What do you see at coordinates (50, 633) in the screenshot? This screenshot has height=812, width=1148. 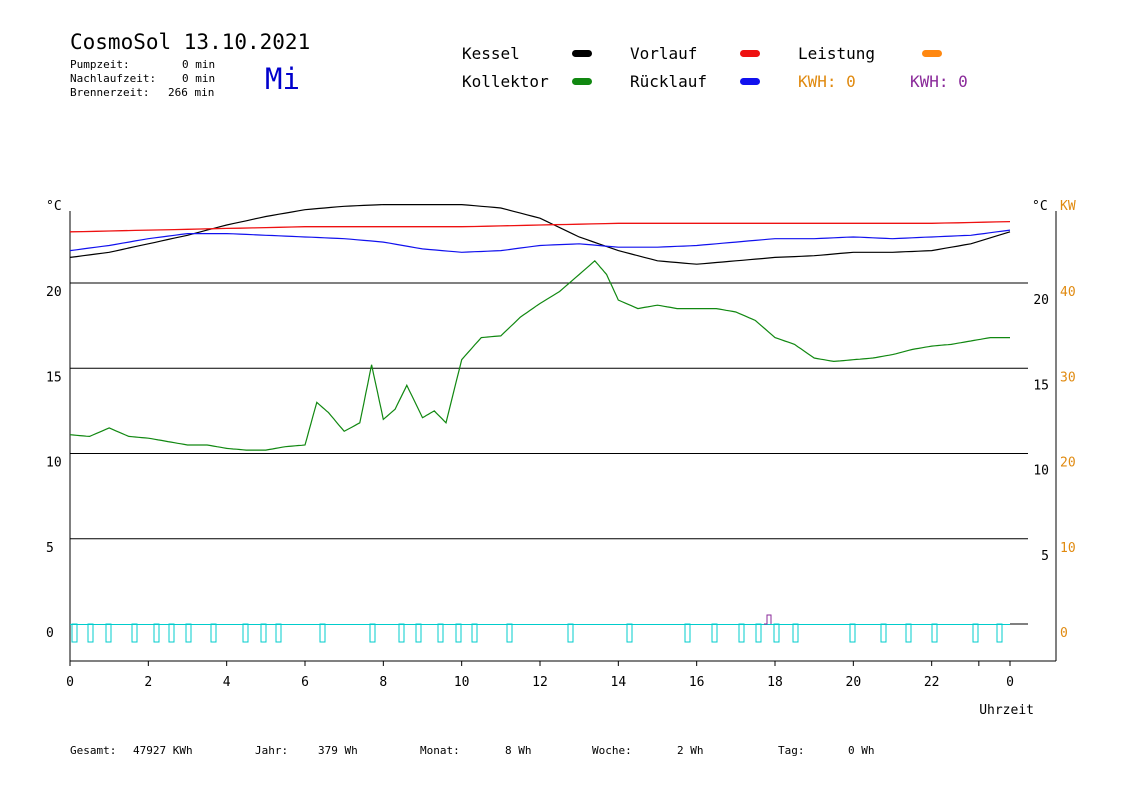 I see `y-tick-left-label: 0` at bounding box center [50, 633].